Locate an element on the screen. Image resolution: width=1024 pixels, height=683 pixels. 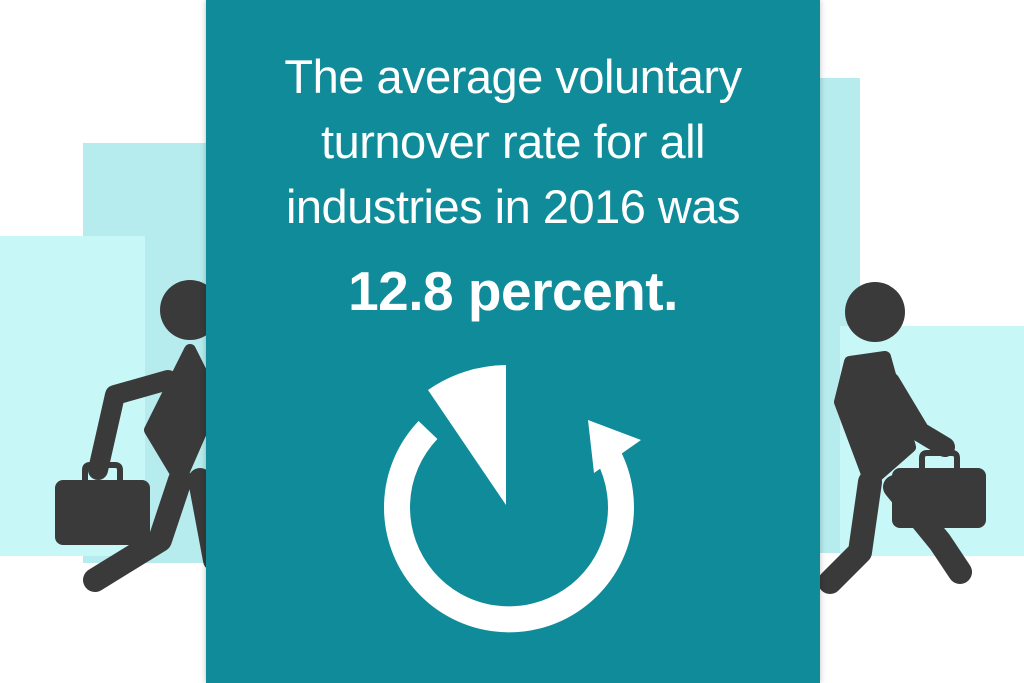
headline-line-1: The average voluntary is located at coordinates (513, 76).